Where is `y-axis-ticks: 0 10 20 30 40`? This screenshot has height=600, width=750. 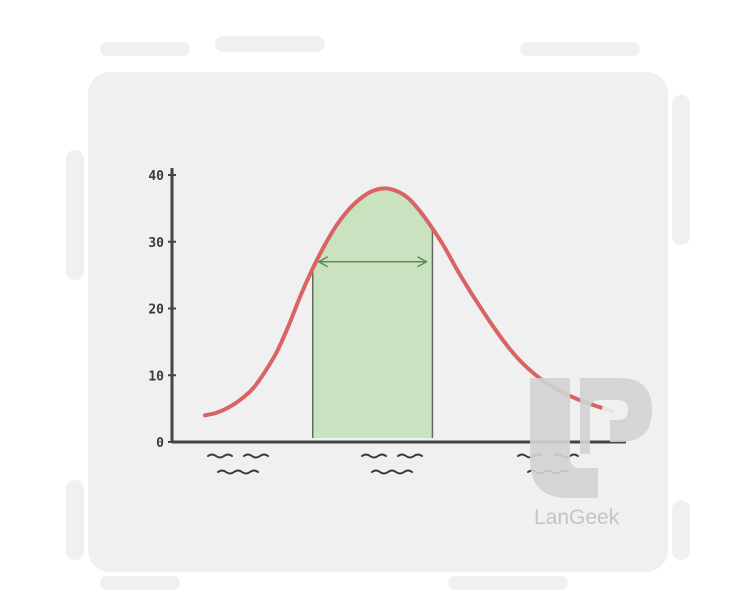
y-axis-ticks: 0 10 20 30 40 is located at coordinates (162, 310).